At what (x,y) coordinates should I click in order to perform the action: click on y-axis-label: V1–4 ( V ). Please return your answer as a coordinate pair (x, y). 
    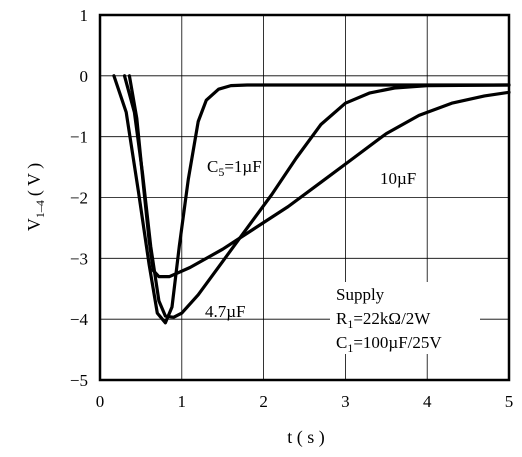
    Looking at the image, I should click on (35, 197).